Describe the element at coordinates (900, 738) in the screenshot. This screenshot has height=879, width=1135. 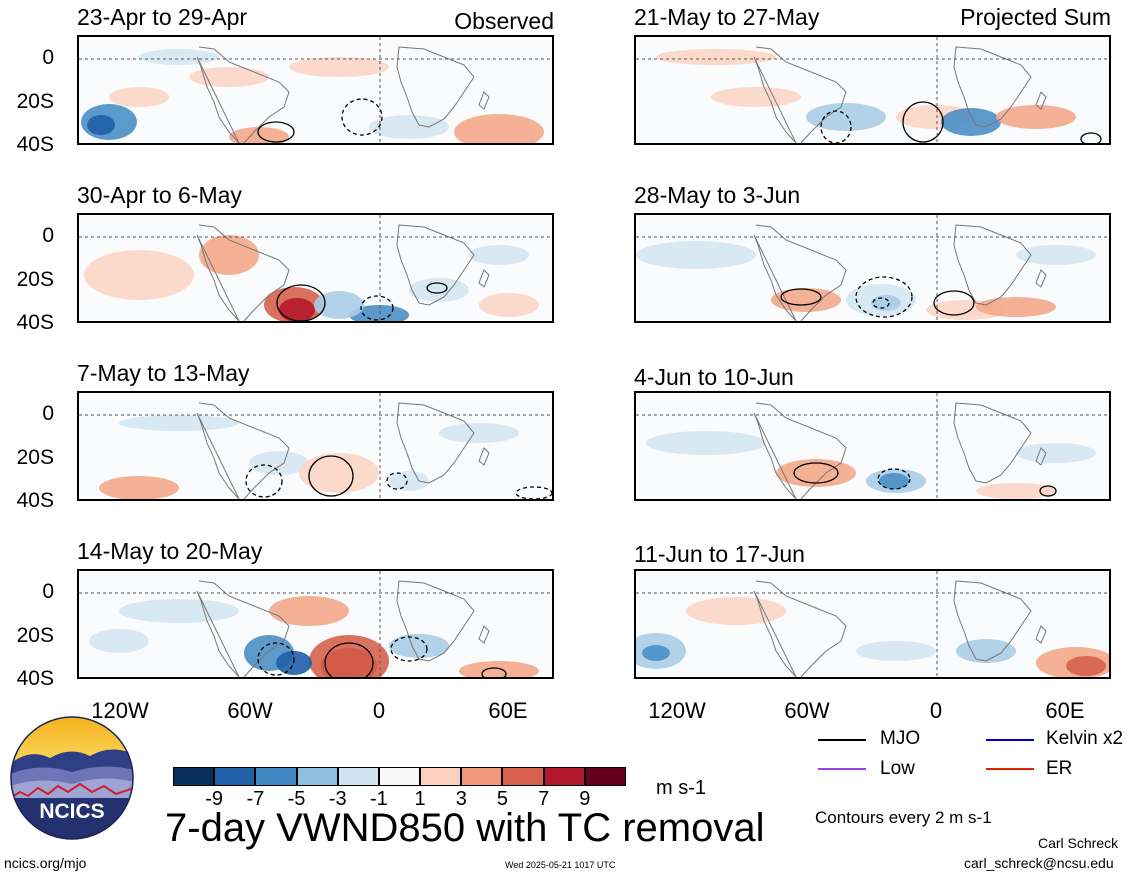
I see `legend-label-mjo: MJO` at that location.